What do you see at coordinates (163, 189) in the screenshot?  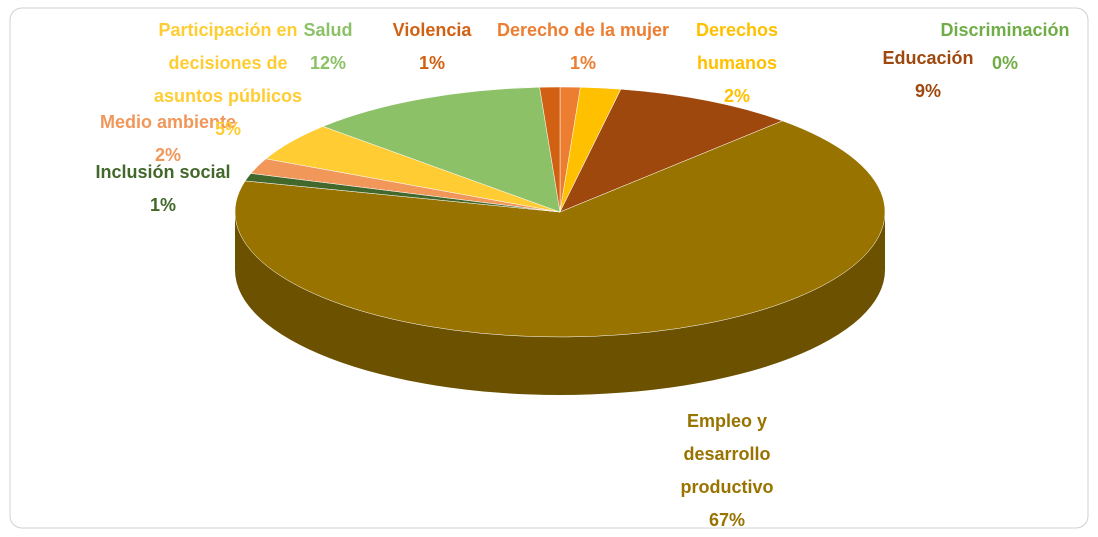 I see `data-label: Inclusión social 1%` at bounding box center [163, 189].